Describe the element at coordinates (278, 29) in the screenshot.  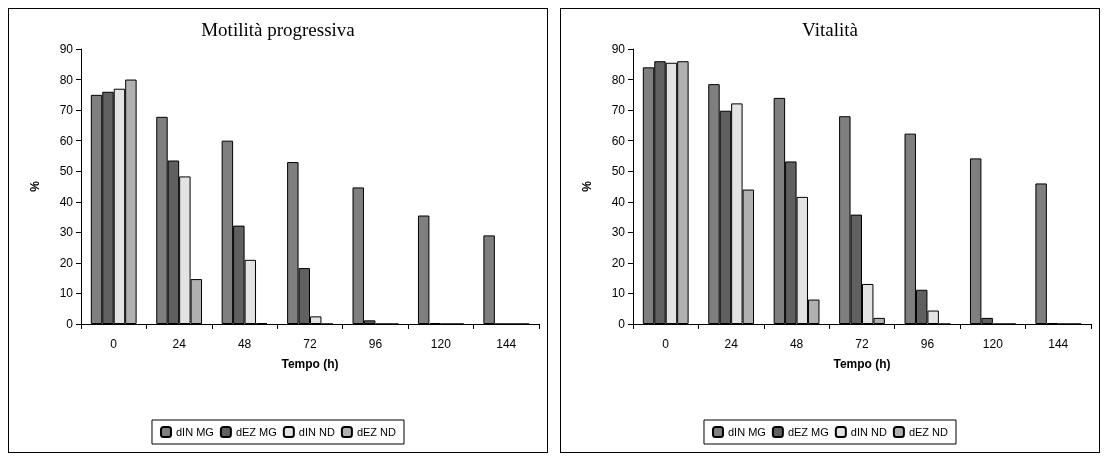
I see `chart-title: Motilità progressiva` at that location.